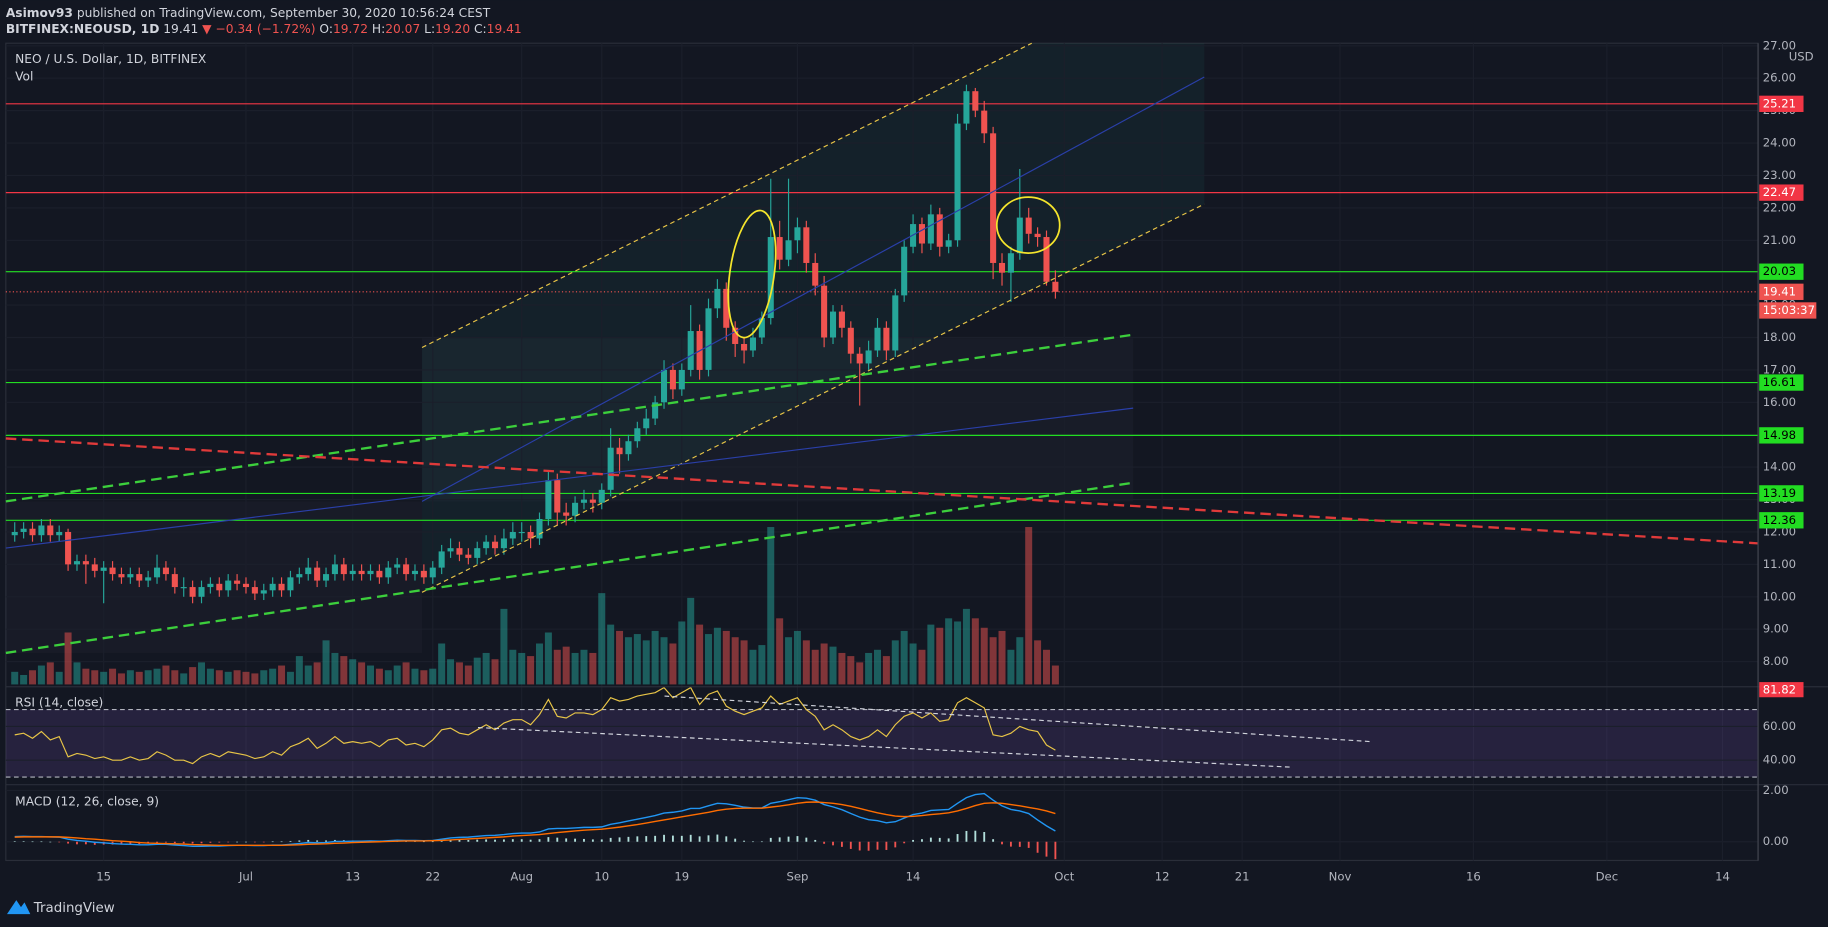 Image resolution: width=1828 pixels, height=927 pixels. Describe the element at coordinates (884, 747) in the screenshot. I see `rsi-trend-lower` at that location.